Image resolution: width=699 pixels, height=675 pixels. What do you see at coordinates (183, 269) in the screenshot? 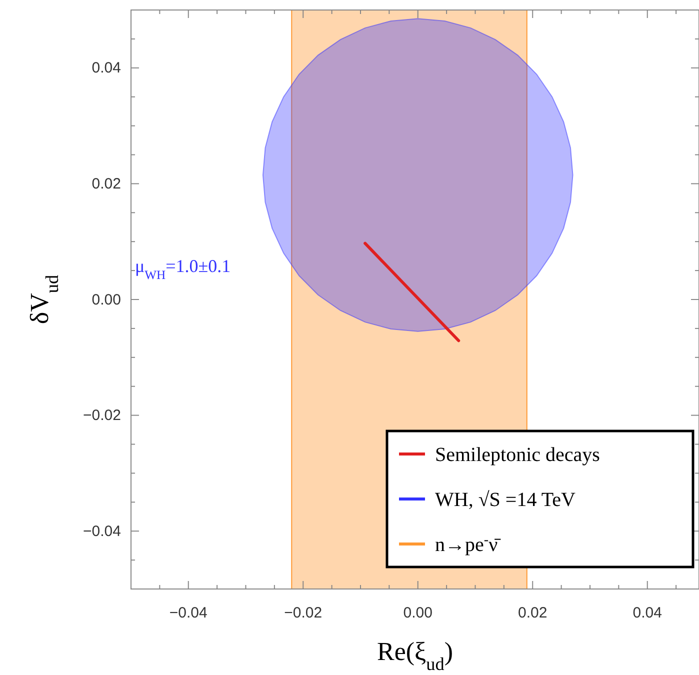
I see `annotation: μ$_{WH}$=1.0±0.1` at bounding box center [183, 269].